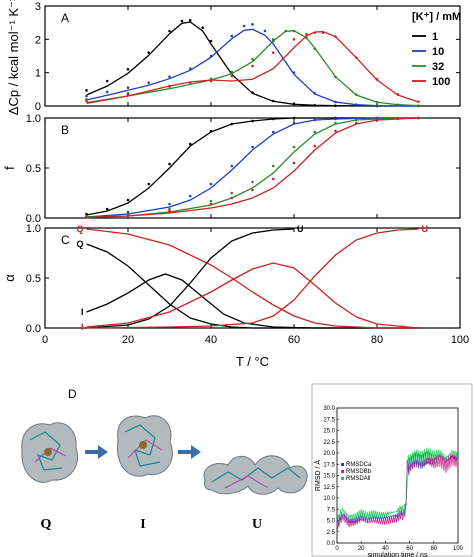  Describe the element at coordinates (361, 549) in the screenshot. I see `inset-x-tick-label: 20` at that location.